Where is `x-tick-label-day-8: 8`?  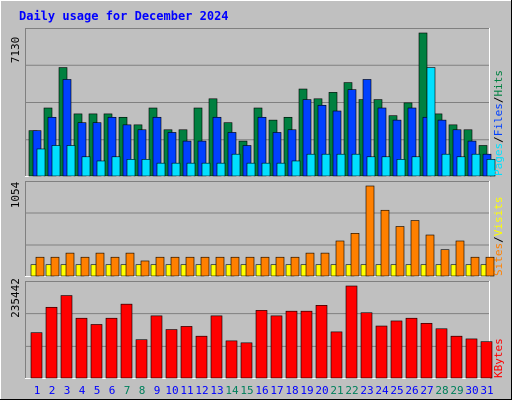
x-tick-label-day-8: 8 is located at coordinates (142, 390).